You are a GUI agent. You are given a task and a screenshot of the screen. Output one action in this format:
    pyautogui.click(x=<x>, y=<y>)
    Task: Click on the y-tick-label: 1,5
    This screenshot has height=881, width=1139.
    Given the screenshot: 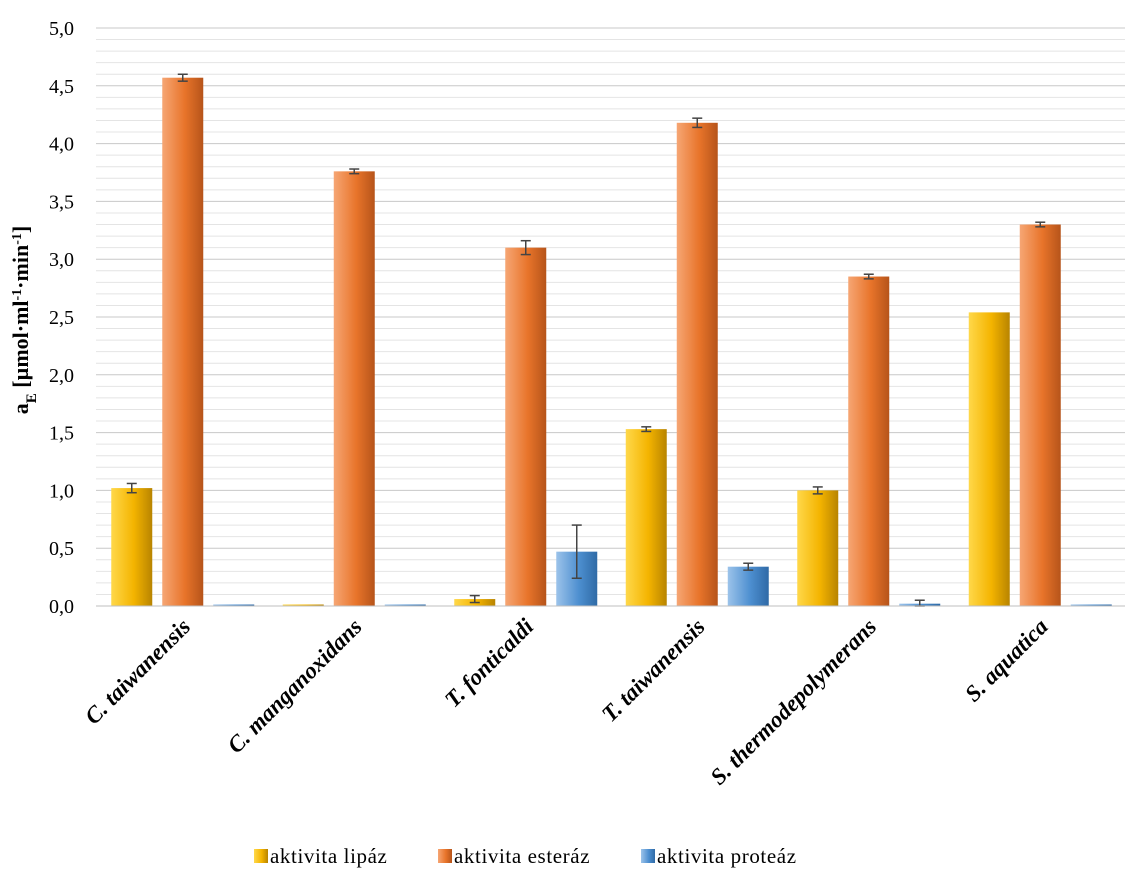 What is the action you would take?
    pyautogui.click(x=61, y=434)
    